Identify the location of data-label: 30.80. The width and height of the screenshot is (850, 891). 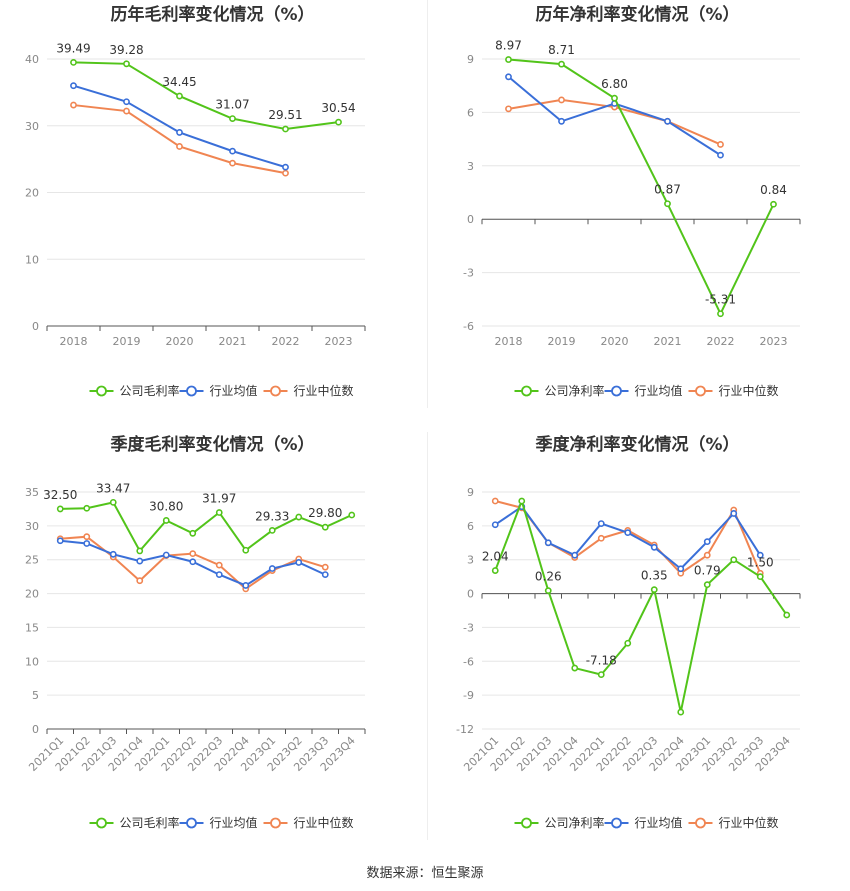
(166, 506).